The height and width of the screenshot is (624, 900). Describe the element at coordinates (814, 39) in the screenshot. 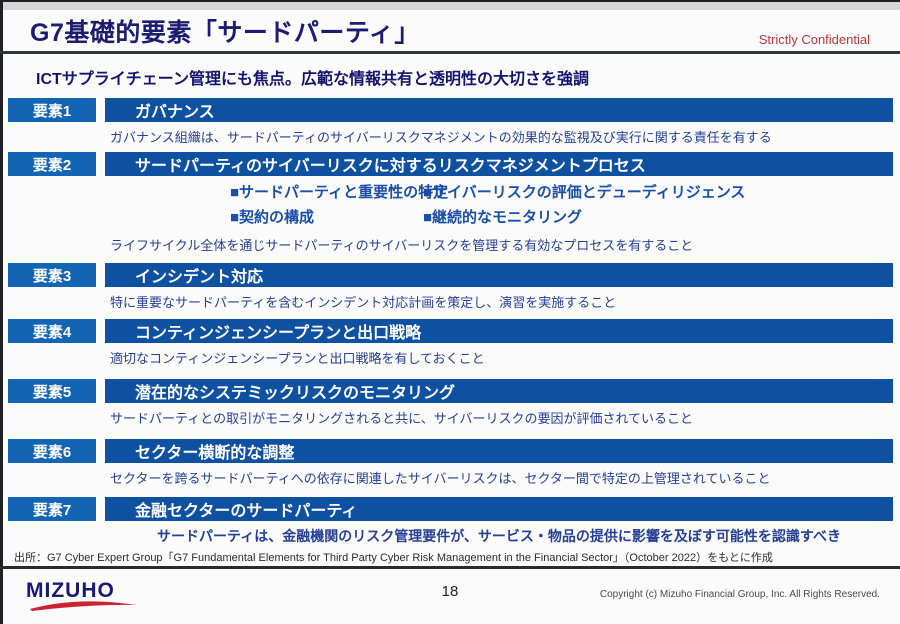

I see `confidential-label: Strictly Confidential` at that location.